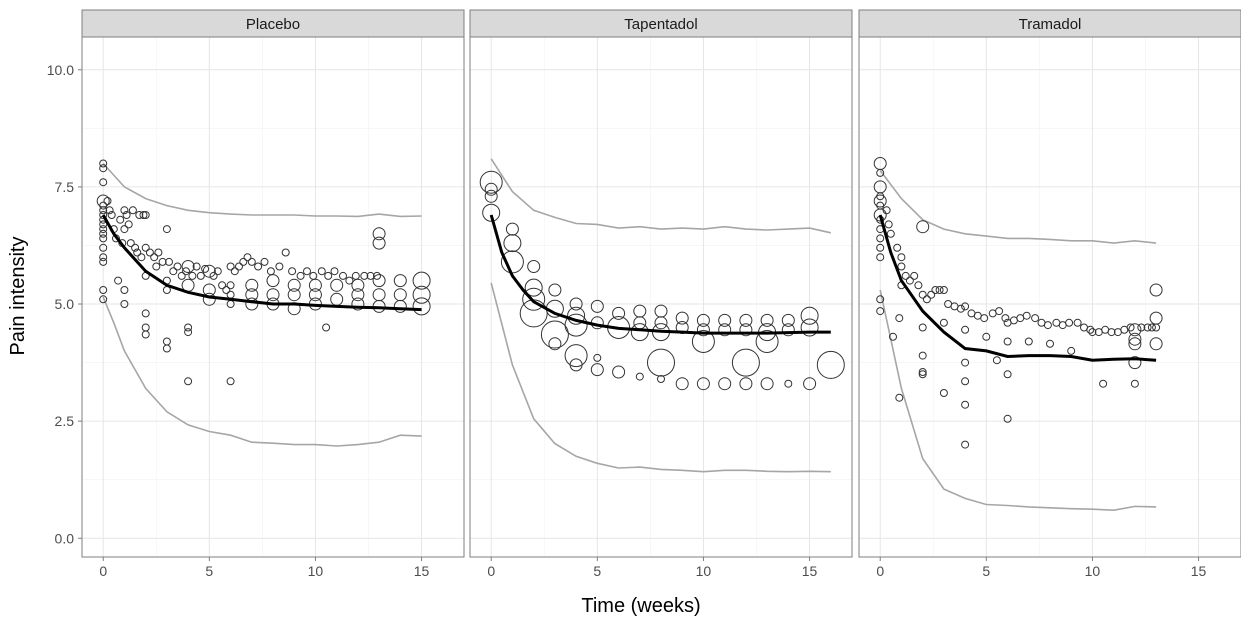  I want to click on x-axis-title: Time (weeks), so click(640, 606).